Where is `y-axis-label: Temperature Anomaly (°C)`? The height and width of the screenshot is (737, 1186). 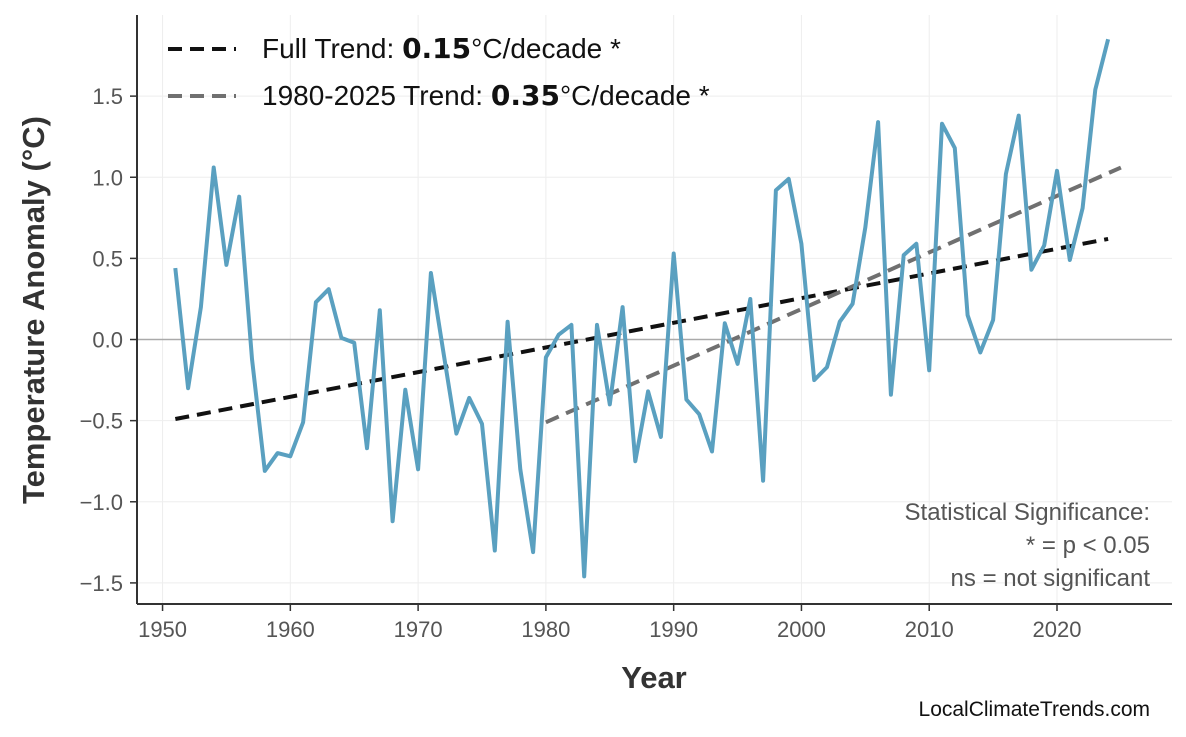
y-axis-label: Temperature Anomaly (°C) is located at coordinates (33, 310).